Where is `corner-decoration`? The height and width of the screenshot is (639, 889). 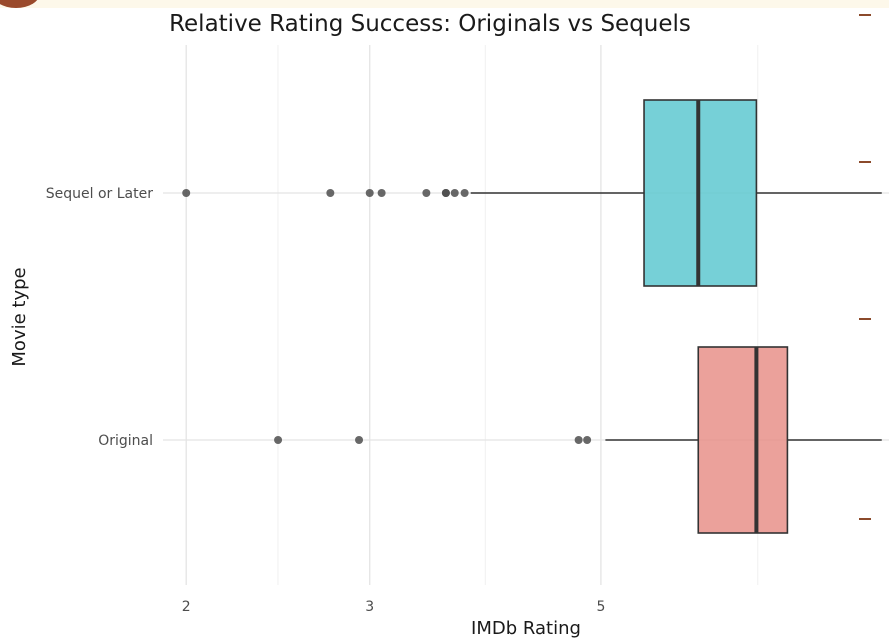 corner-decoration is located at coordinates (20, 4).